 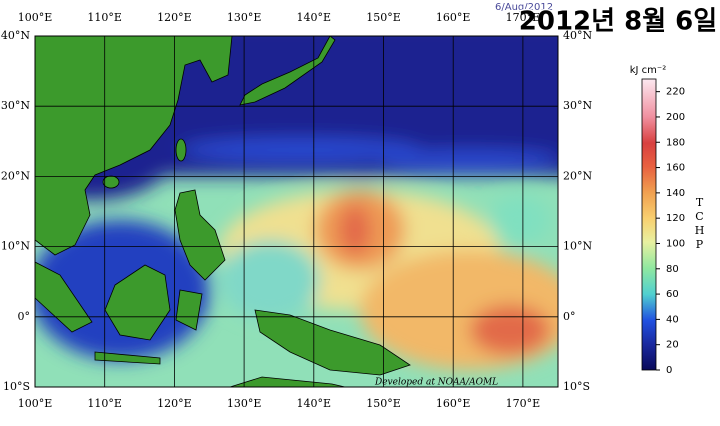 What do you see at coordinates (649, 224) in the screenshot?
I see `colorbar` at bounding box center [649, 224].